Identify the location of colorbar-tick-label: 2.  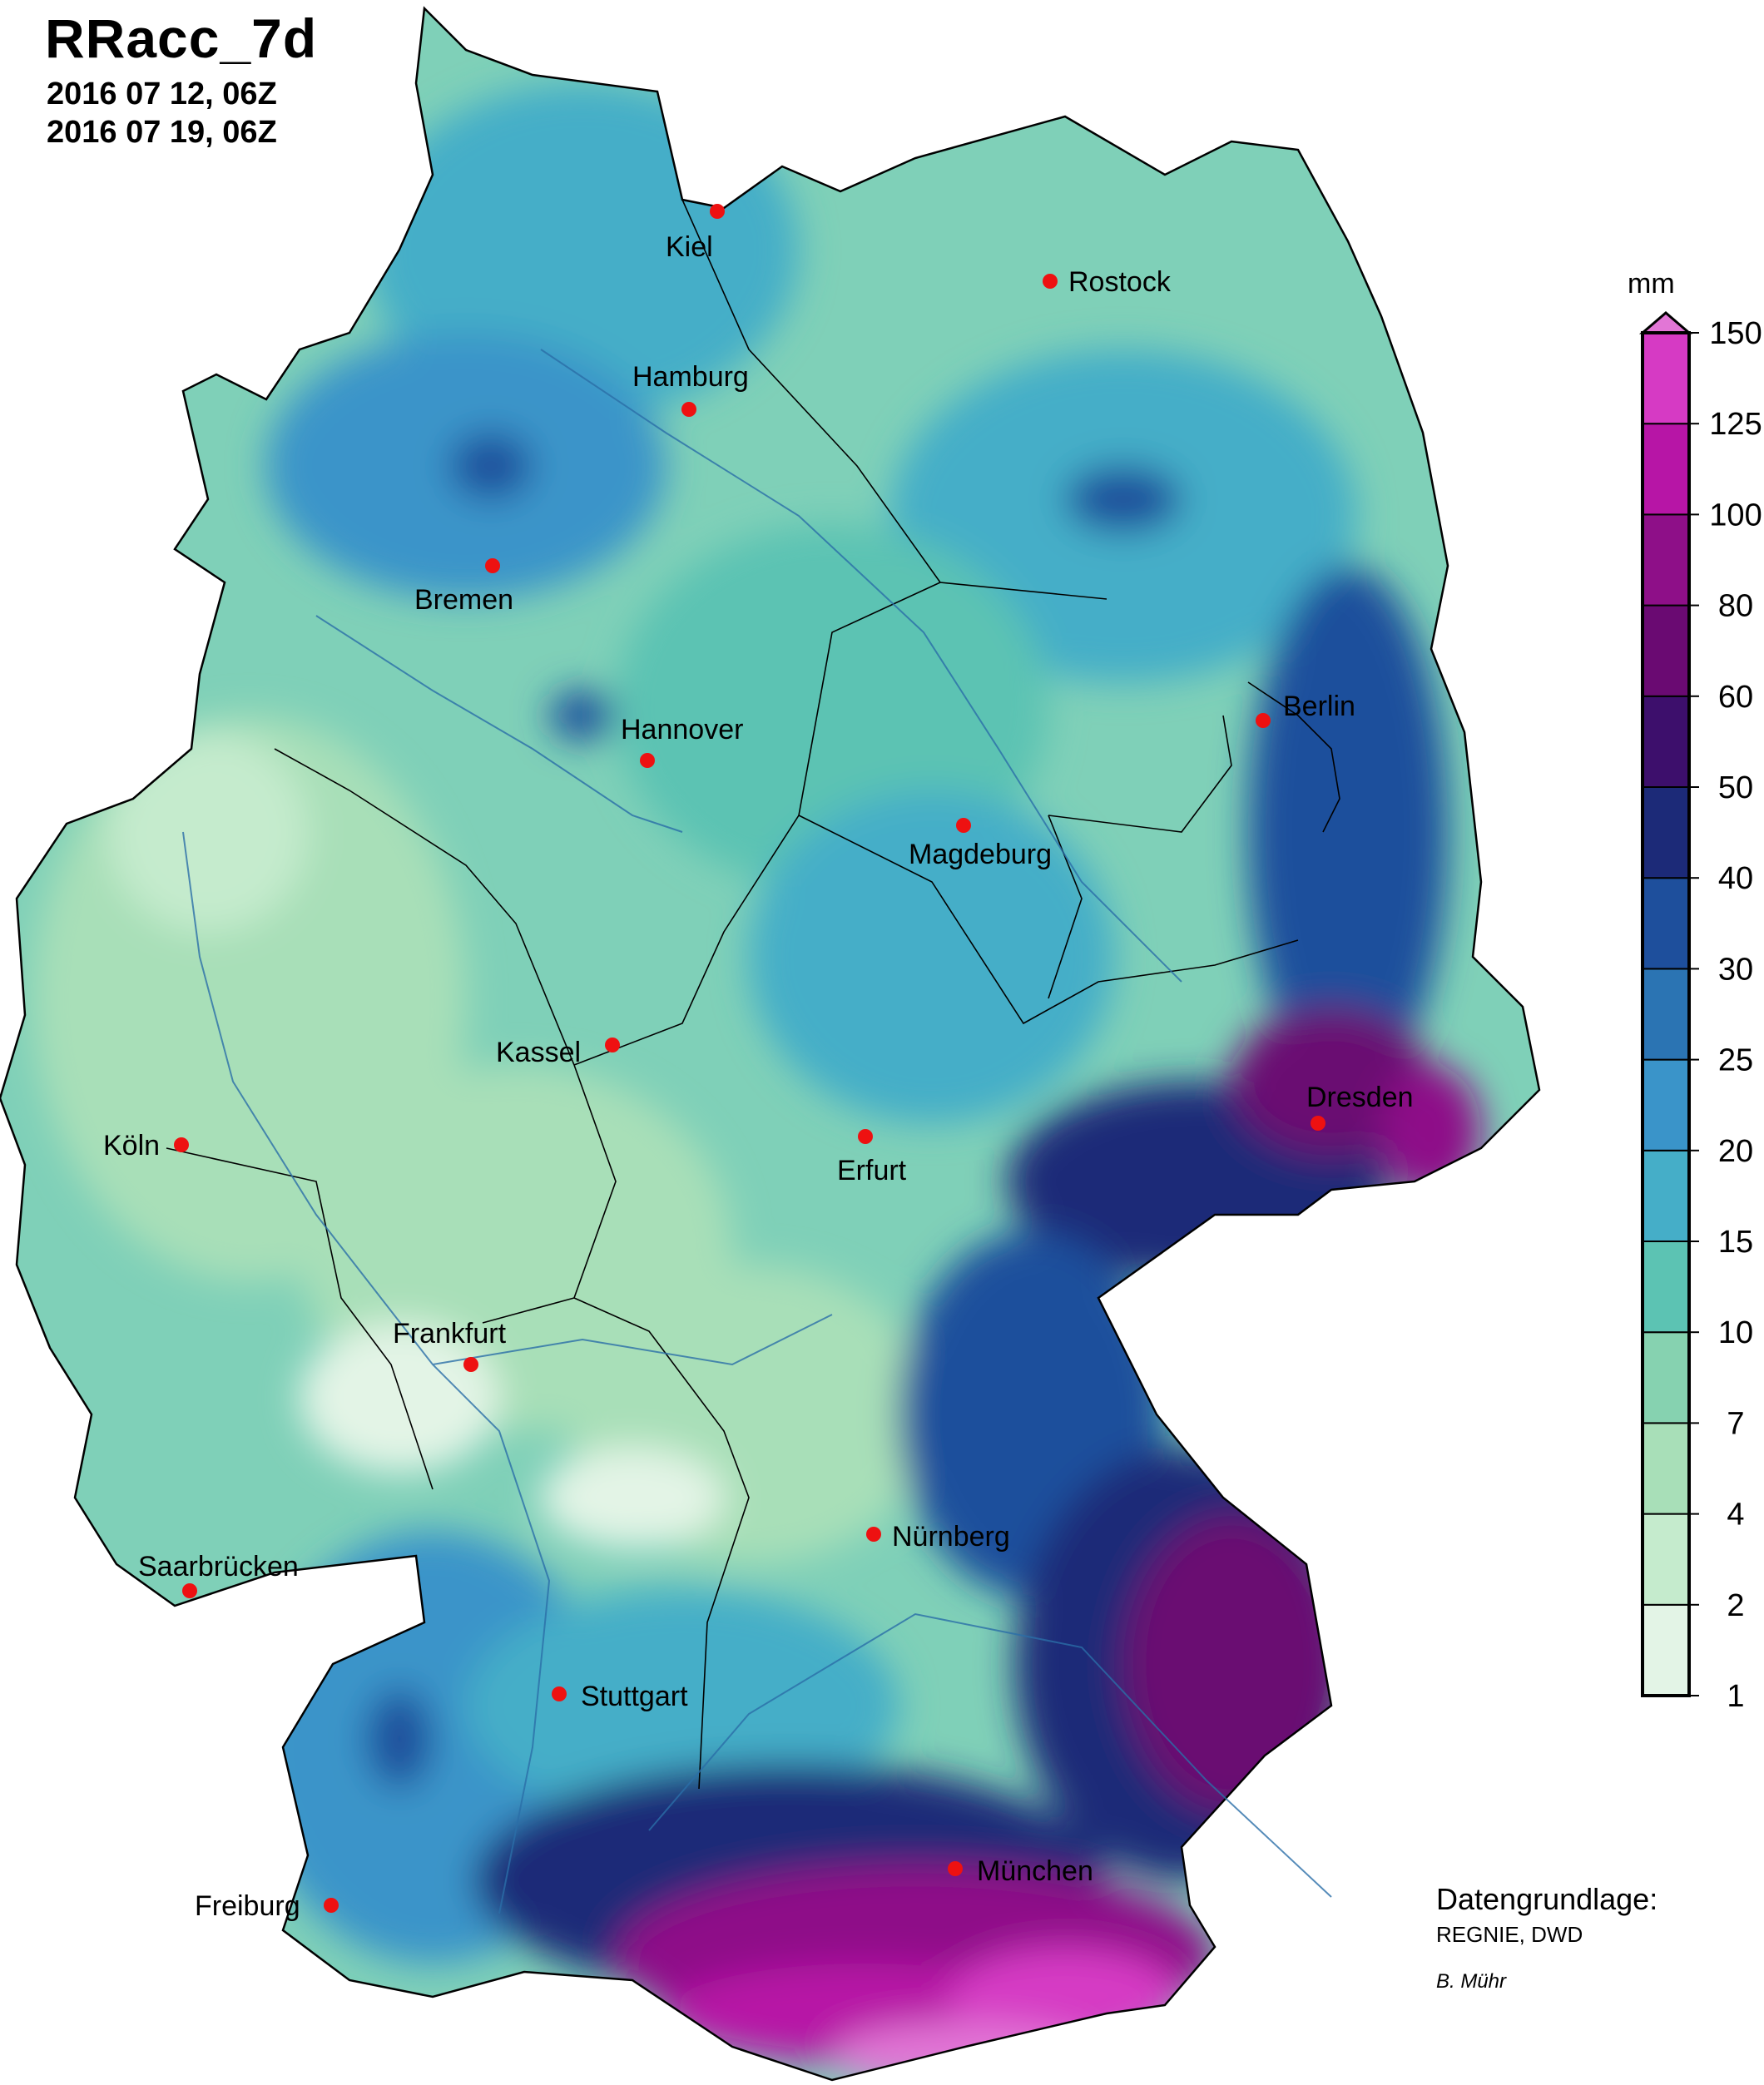
(1736, 1605).